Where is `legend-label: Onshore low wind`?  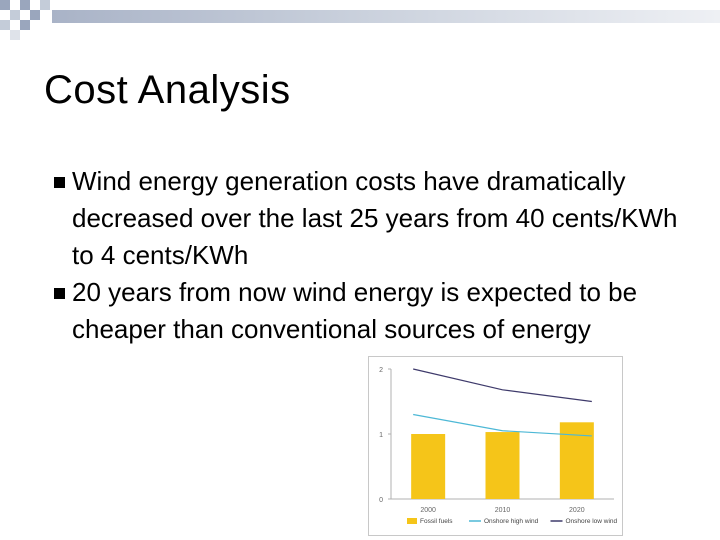
legend-label: Onshore low wind is located at coordinates (592, 521).